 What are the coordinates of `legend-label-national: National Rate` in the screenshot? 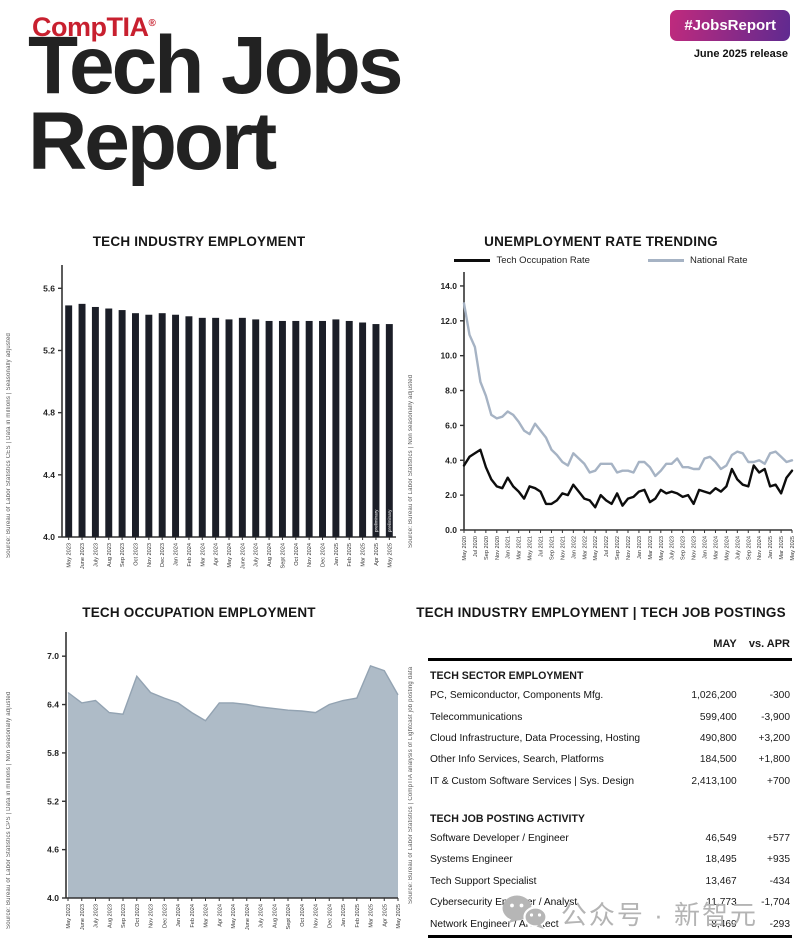 It's located at (718, 260).